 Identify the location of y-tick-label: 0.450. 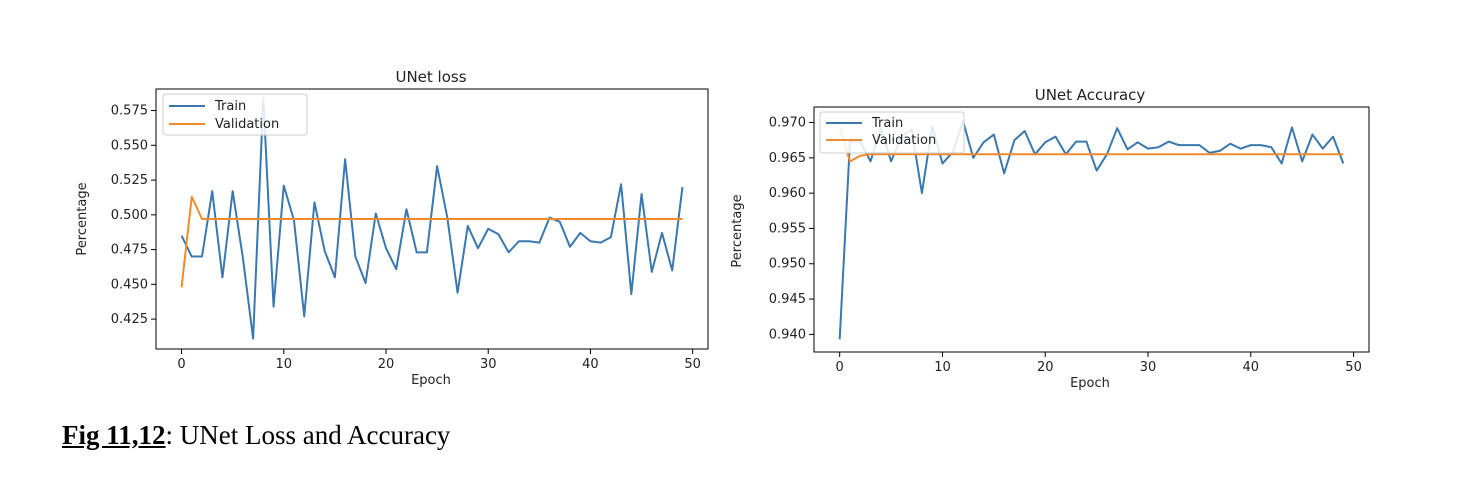
(129, 284).